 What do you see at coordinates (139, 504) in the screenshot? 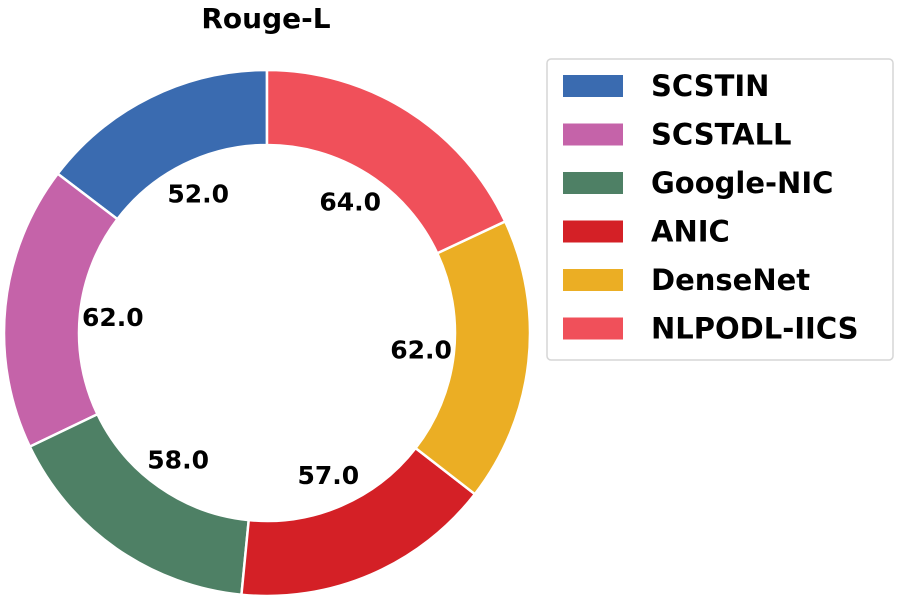
I see `slice-google-nic` at bounding box center [139, 504].